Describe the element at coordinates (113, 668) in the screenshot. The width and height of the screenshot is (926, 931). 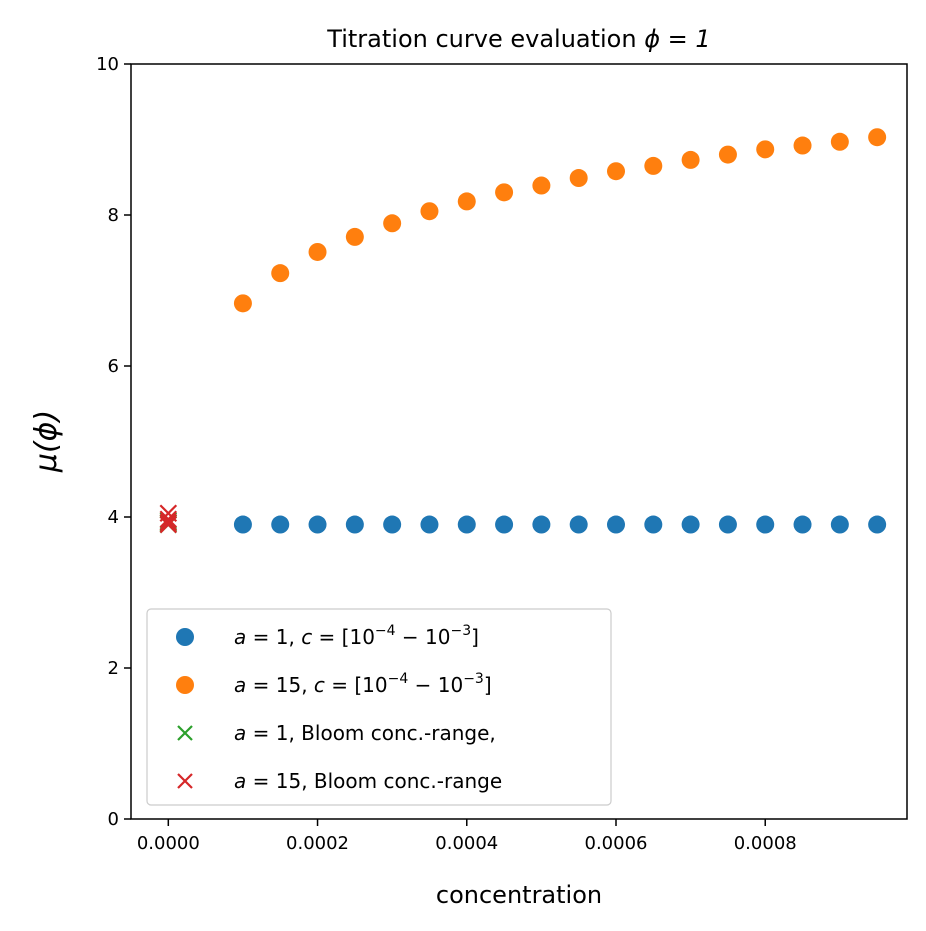
I see `y-tick-label: 2` at that location.